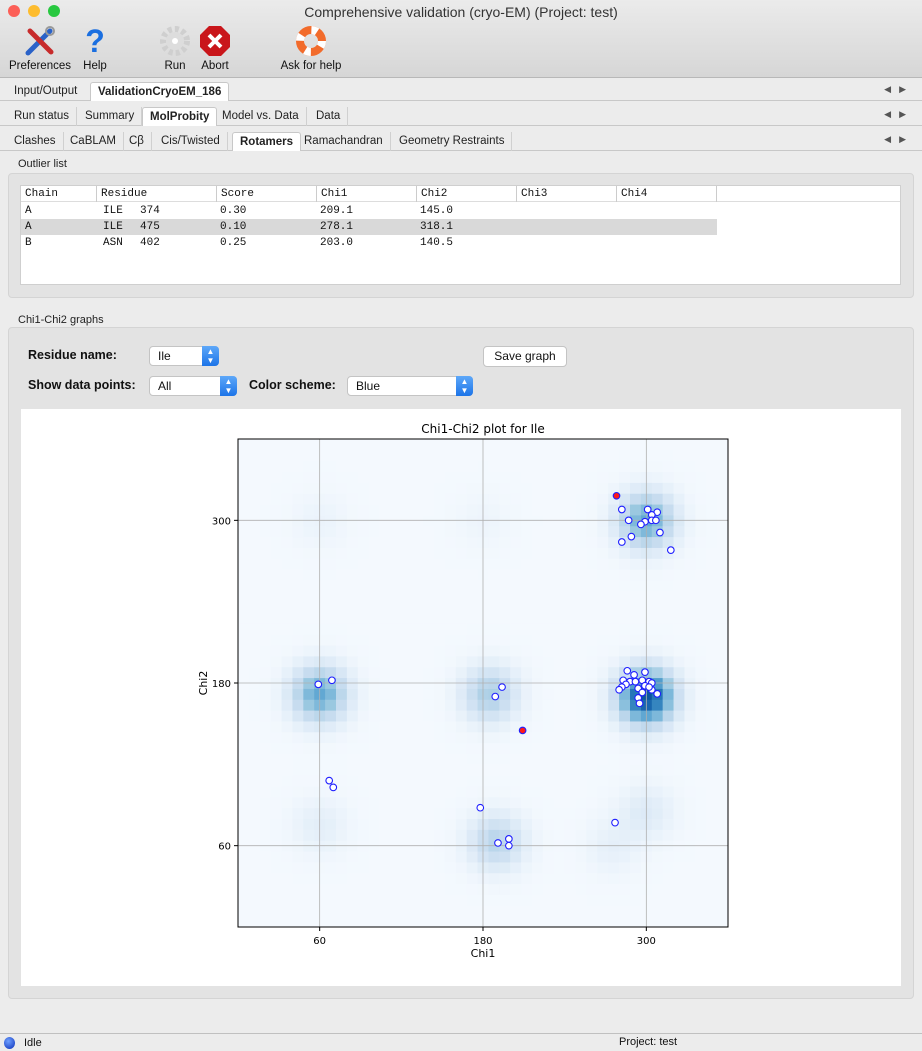 Image resolution: width=922 pixels, height=1051 pixels. I want to click on abort-button: Abort, so click(215, 48).